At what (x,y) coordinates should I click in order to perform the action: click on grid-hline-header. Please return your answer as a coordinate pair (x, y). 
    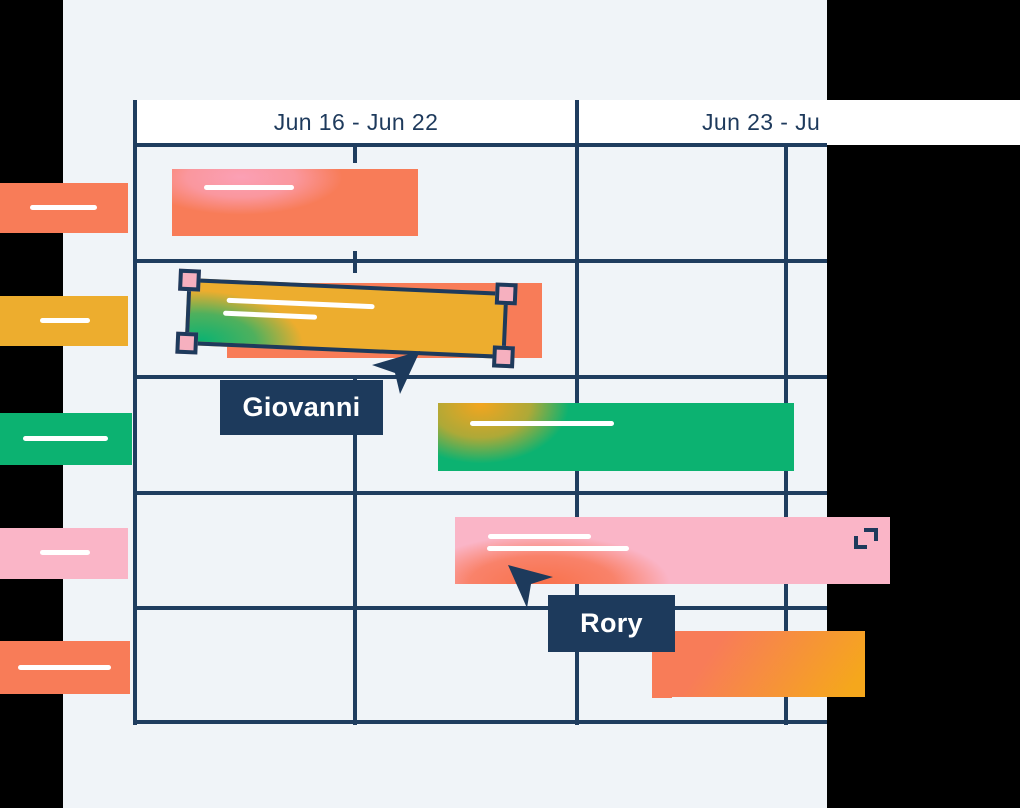
    Looking at the image, I should click on (480, 145).